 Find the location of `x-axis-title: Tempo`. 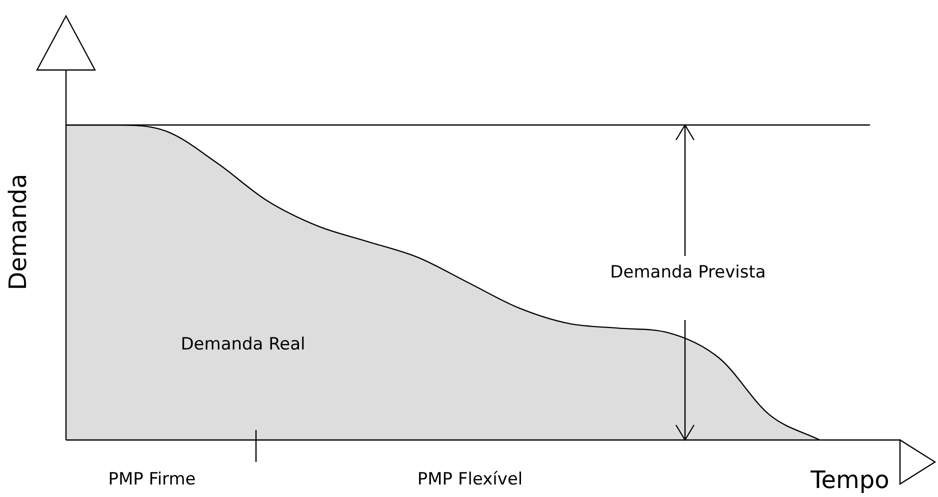

x-axis-title: Tempo is located at coordinates (850, 480).